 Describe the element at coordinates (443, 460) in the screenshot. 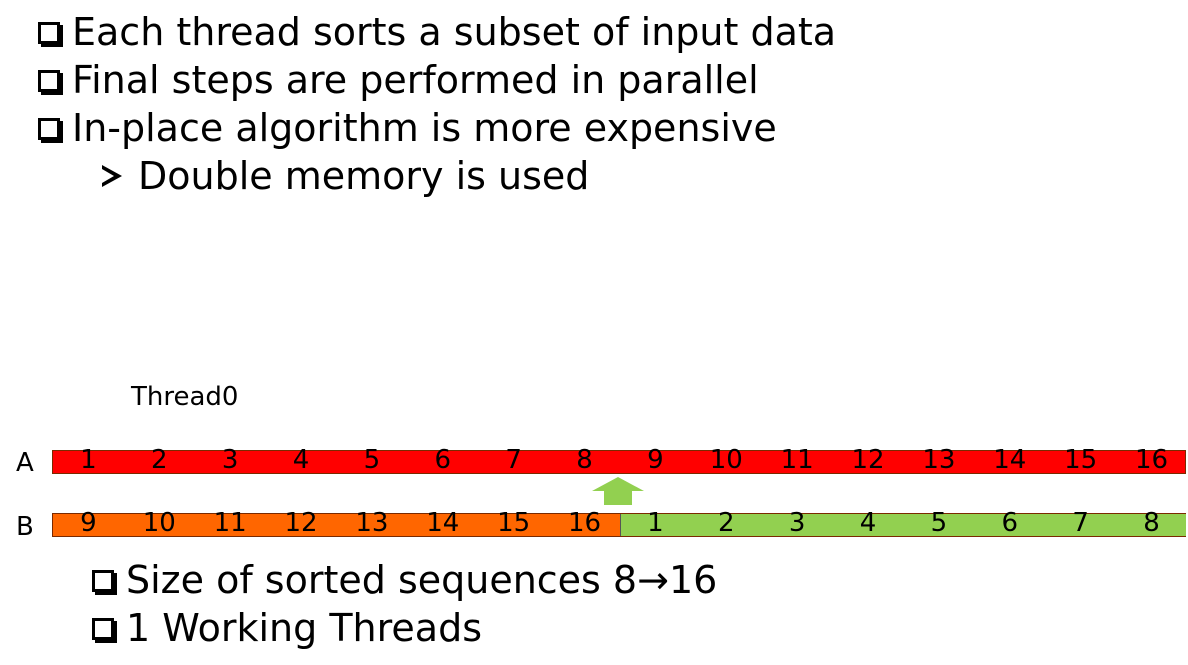

I see `array-a-cell: 6` at that location.